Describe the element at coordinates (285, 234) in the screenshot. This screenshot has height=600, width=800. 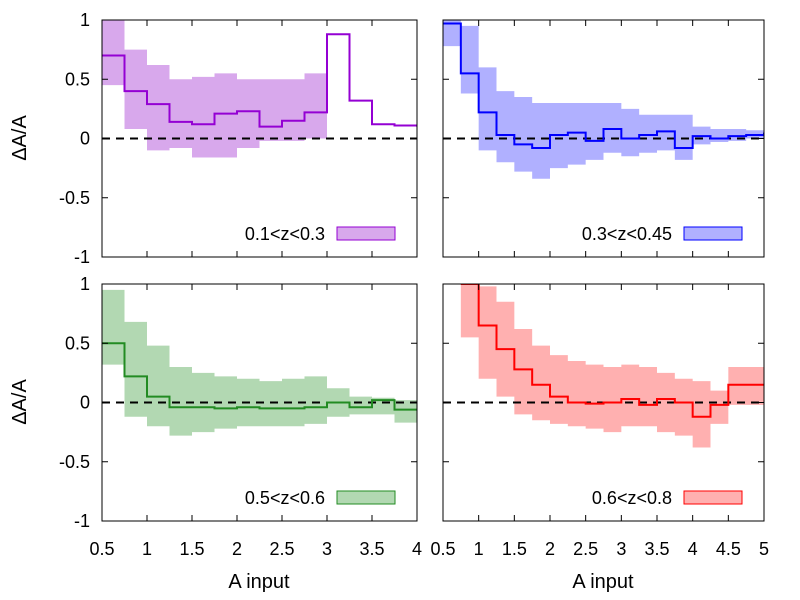
I see `legend-label: 0.1<z<0.3` at that location.